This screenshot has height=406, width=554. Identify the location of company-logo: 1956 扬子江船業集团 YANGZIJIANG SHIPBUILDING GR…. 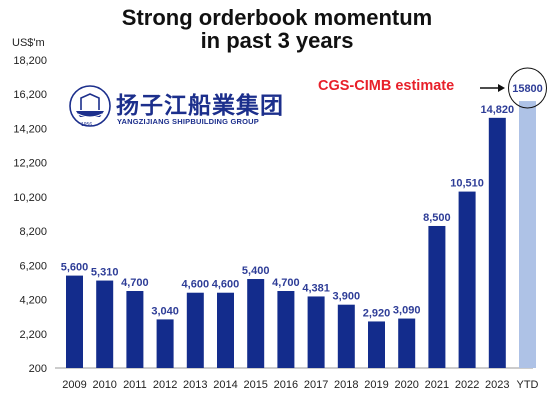
(175, 108).